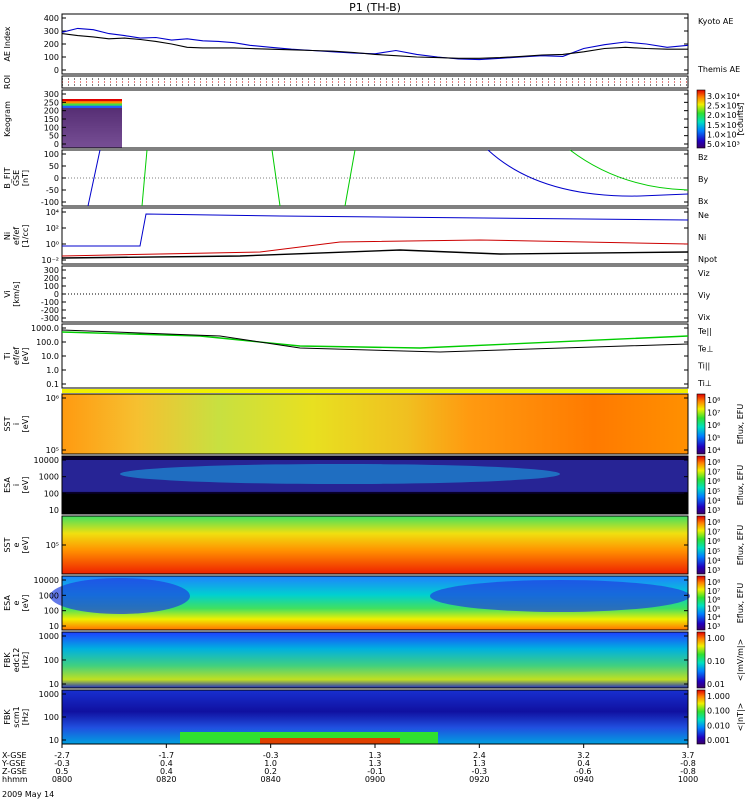 This screenshot has height=800, width=750. Describe the element at coordinates (479, 779) in the screenshot. I see `x-tick-label: 0920` at that location.